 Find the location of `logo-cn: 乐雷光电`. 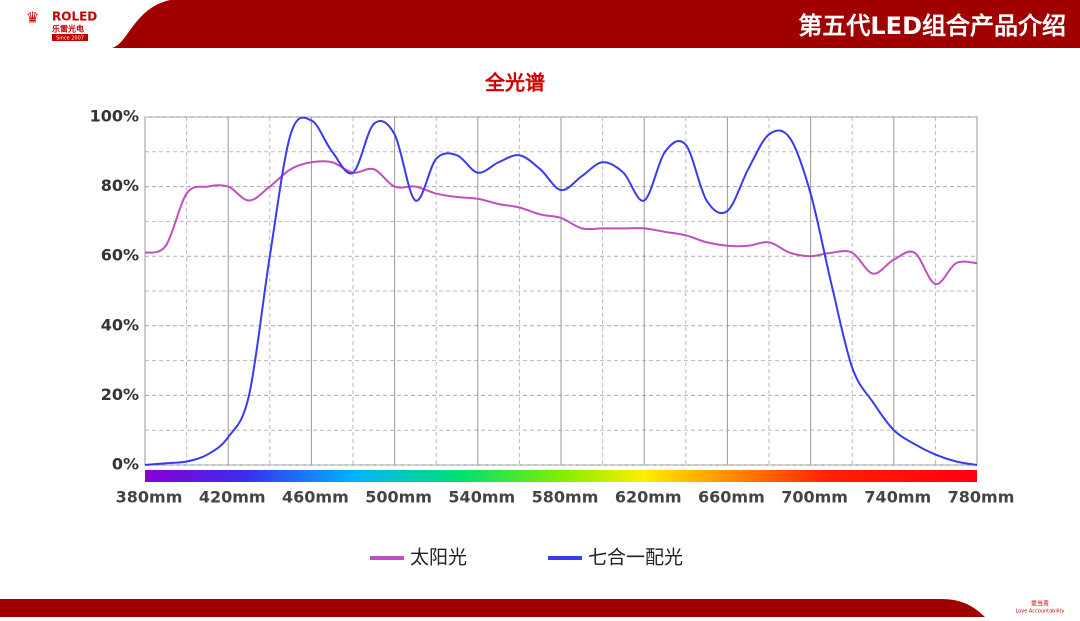

logo-cn: 乐雷光电 is located at coordinates (68, 29).